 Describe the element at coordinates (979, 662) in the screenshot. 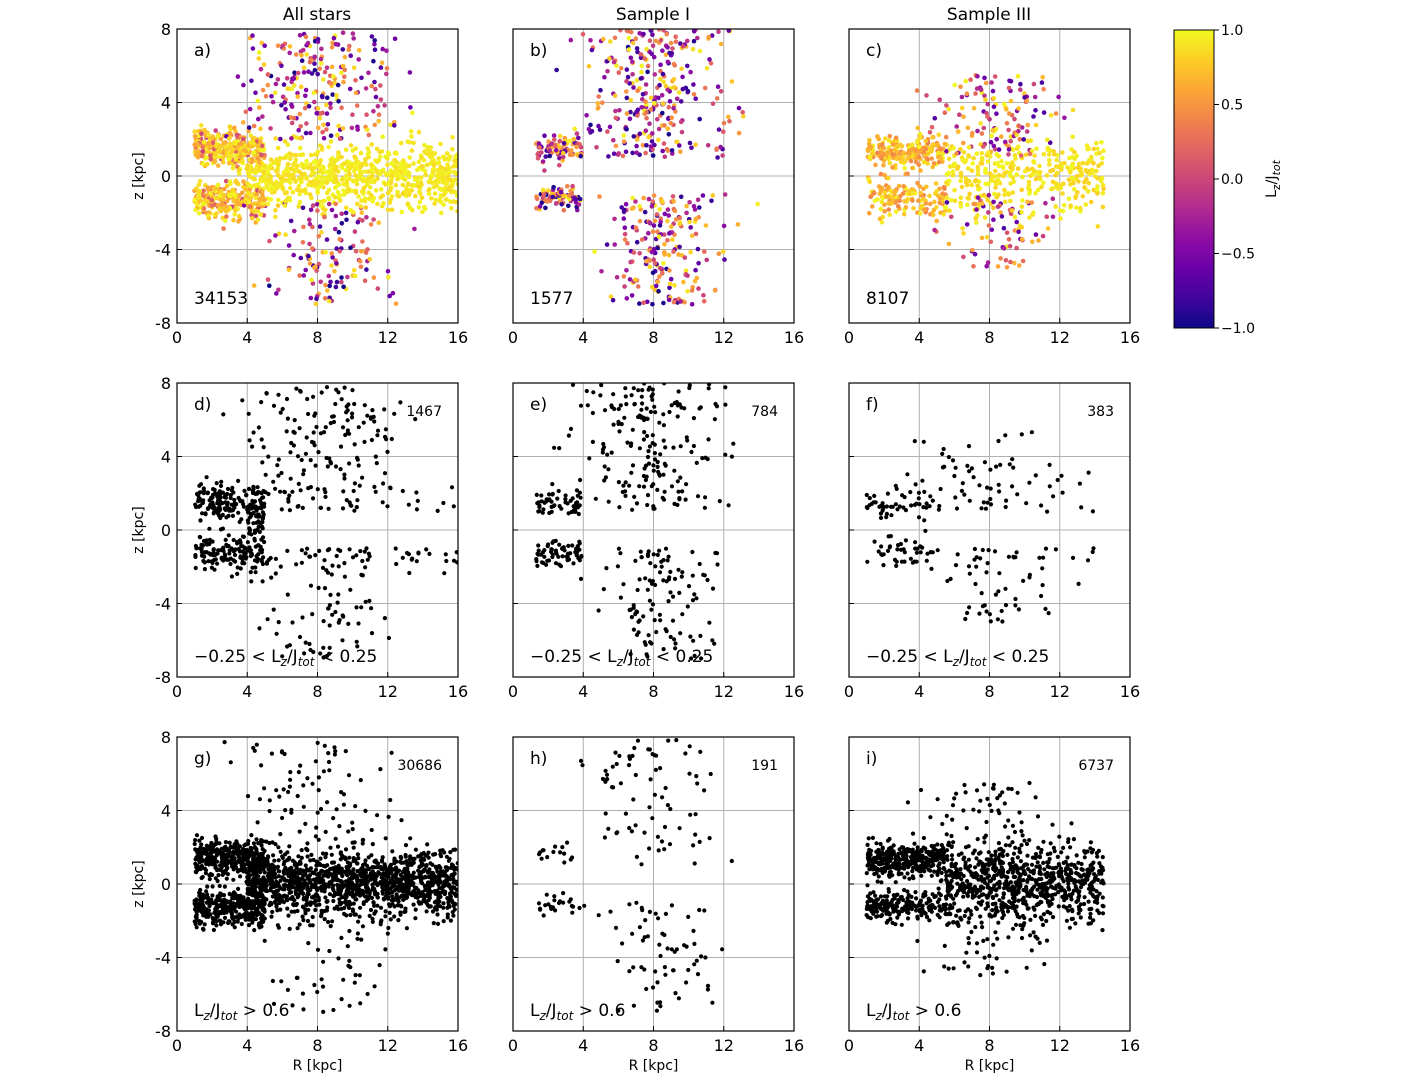

I see `condition-part: tot` at that location.